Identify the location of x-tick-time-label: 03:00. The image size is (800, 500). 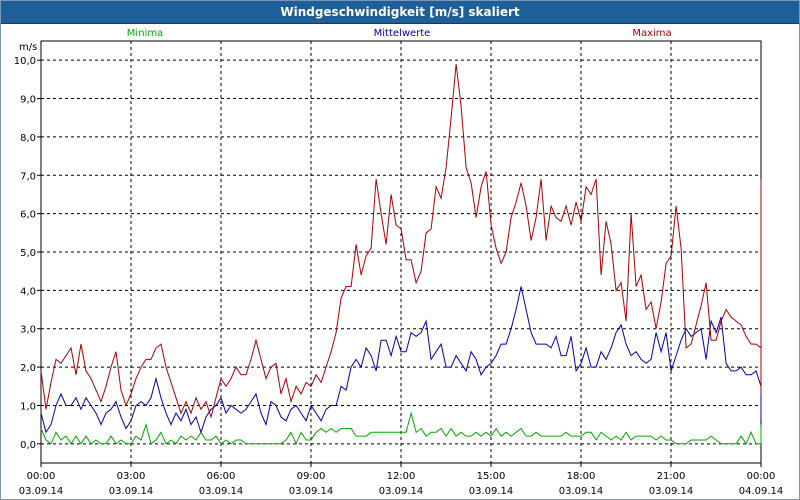
(131, 476).